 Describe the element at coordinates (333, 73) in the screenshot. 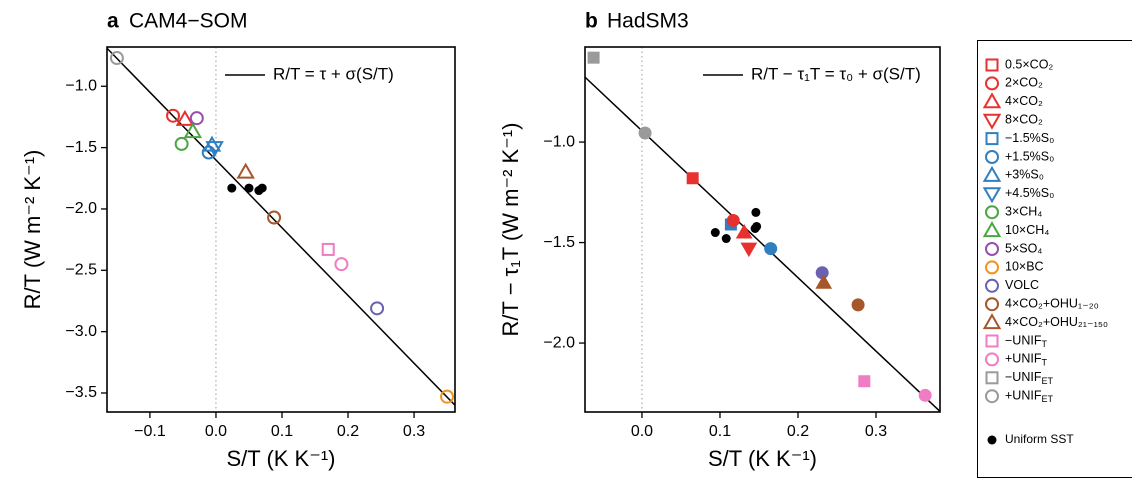

I see `fit-legend-label: R/T = τ + σ(S/T)` at that location.